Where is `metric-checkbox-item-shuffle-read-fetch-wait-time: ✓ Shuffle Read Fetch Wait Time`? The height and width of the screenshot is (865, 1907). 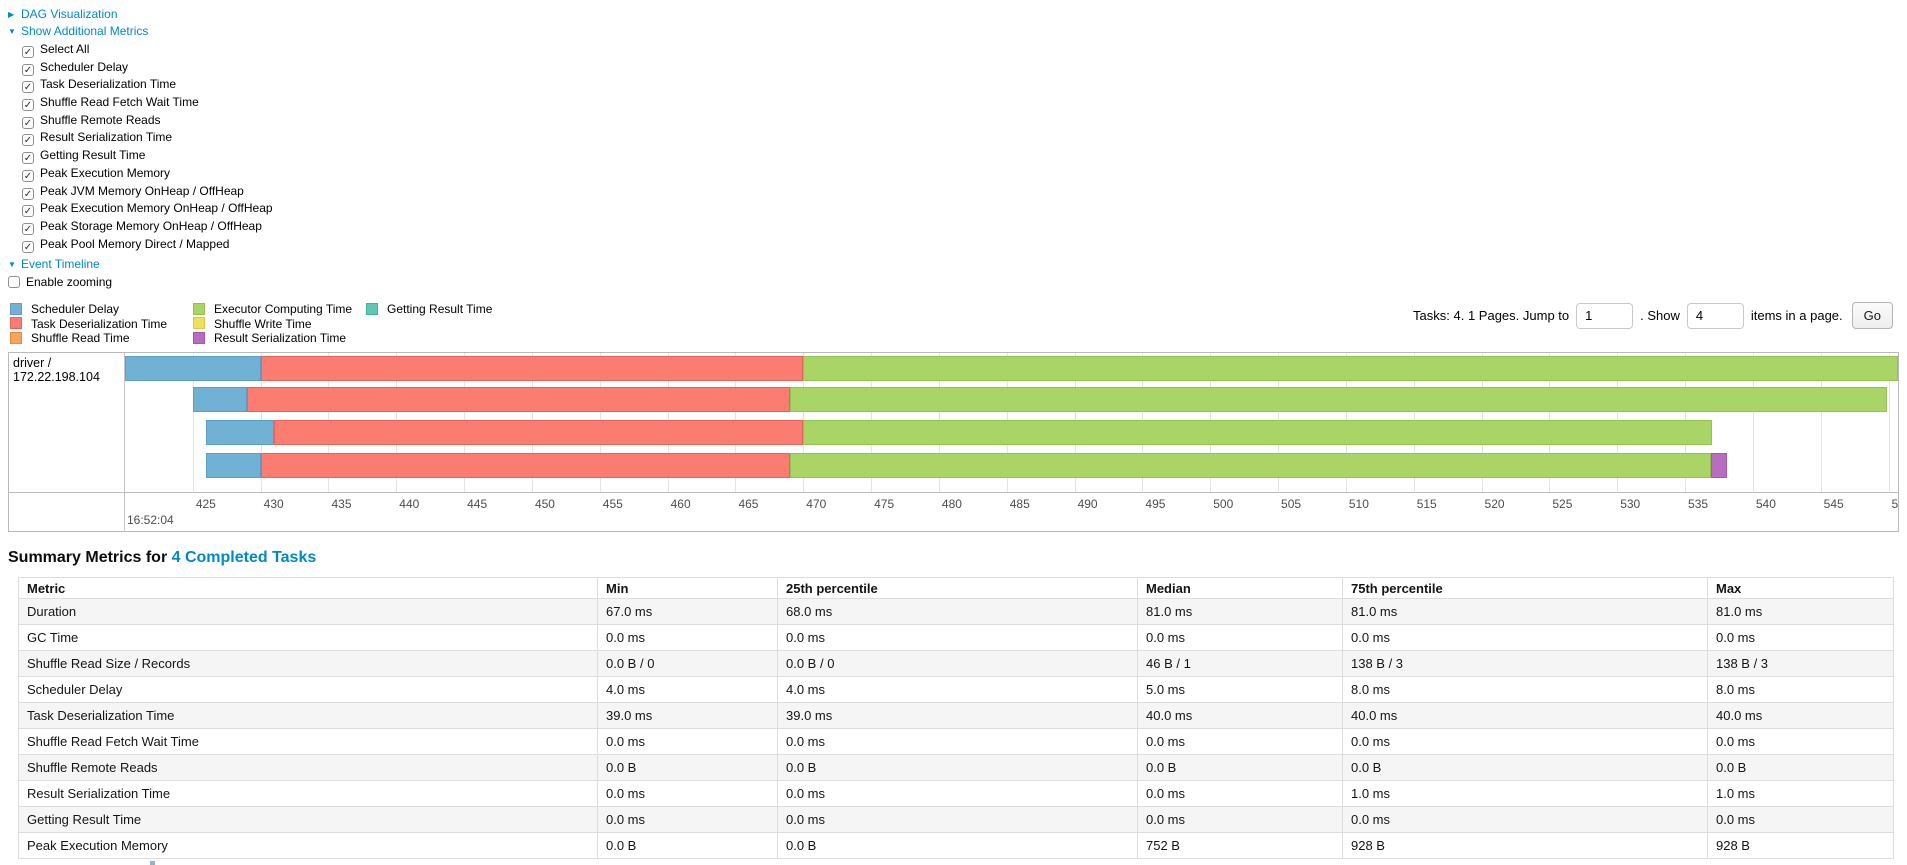
metric-checkbox-item-shuffle-read-fetch-wait-time: ✓ Shuffle Read Fetch Wait Time is located at coordinates (964, 103).